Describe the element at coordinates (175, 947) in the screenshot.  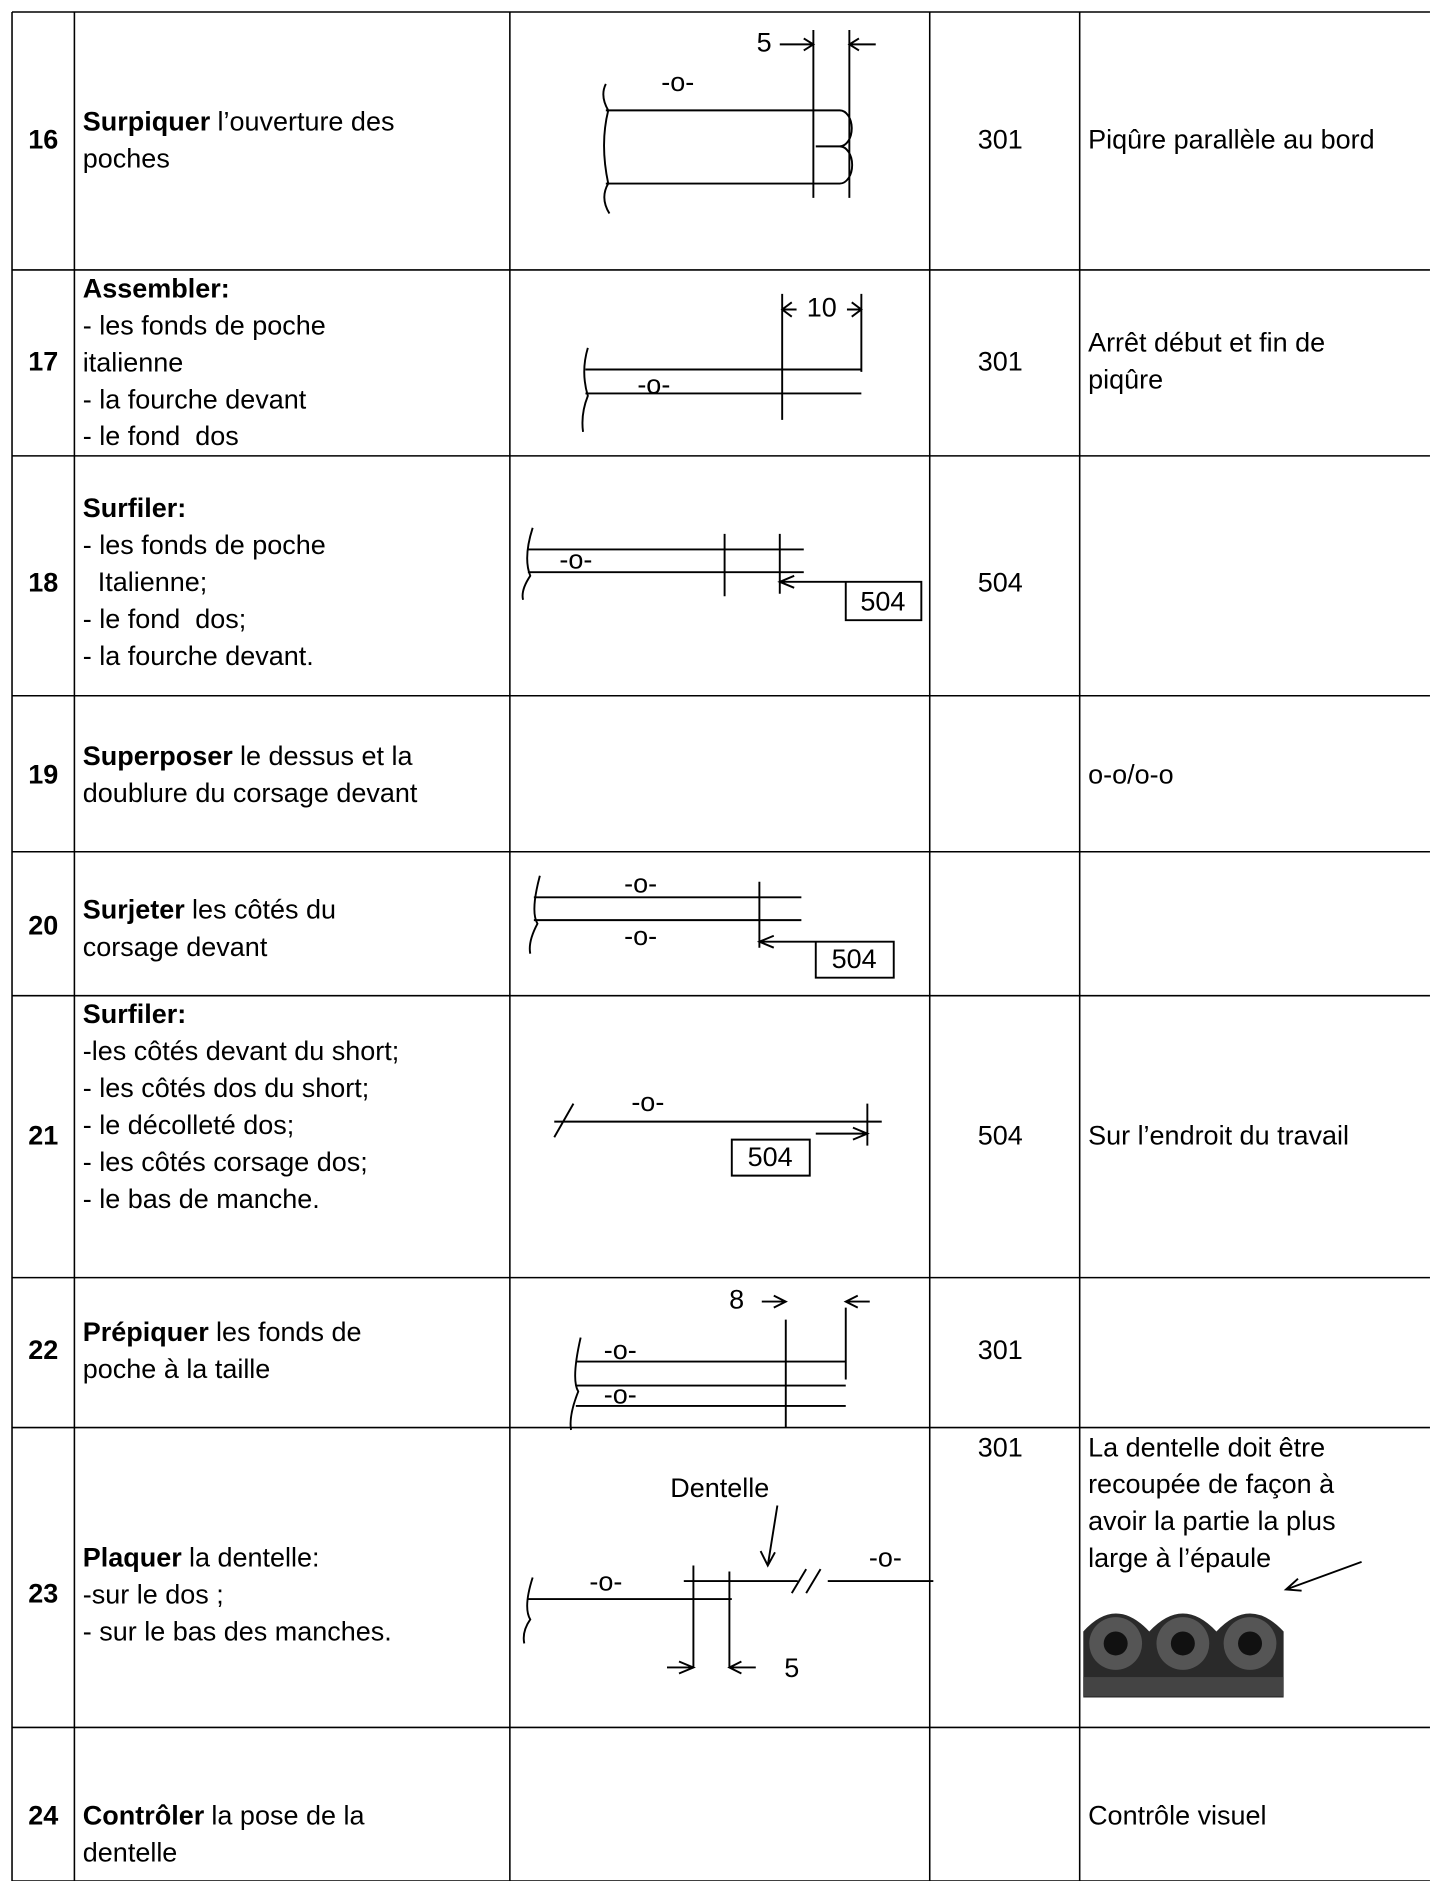
I see `operation-line: corsage devant` at that location.